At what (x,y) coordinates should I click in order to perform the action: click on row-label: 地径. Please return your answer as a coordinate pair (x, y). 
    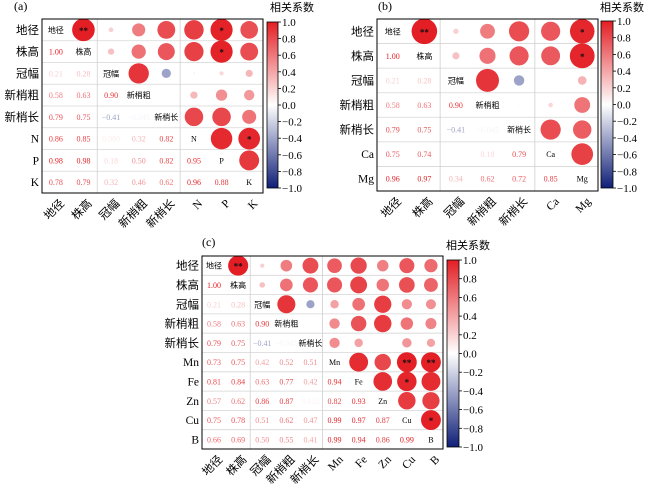
    Looking at the image, I should click on (27, 30).